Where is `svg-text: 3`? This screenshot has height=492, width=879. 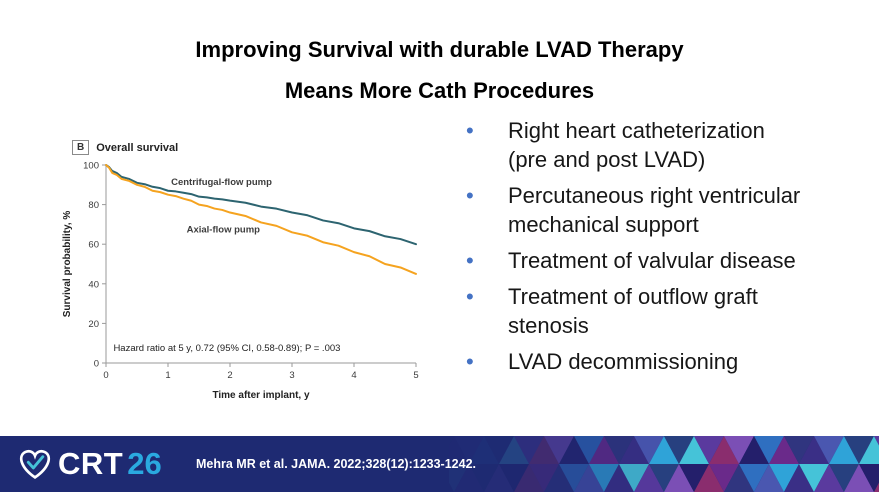 svg-text: 3 is located at coordinates (291, 375).